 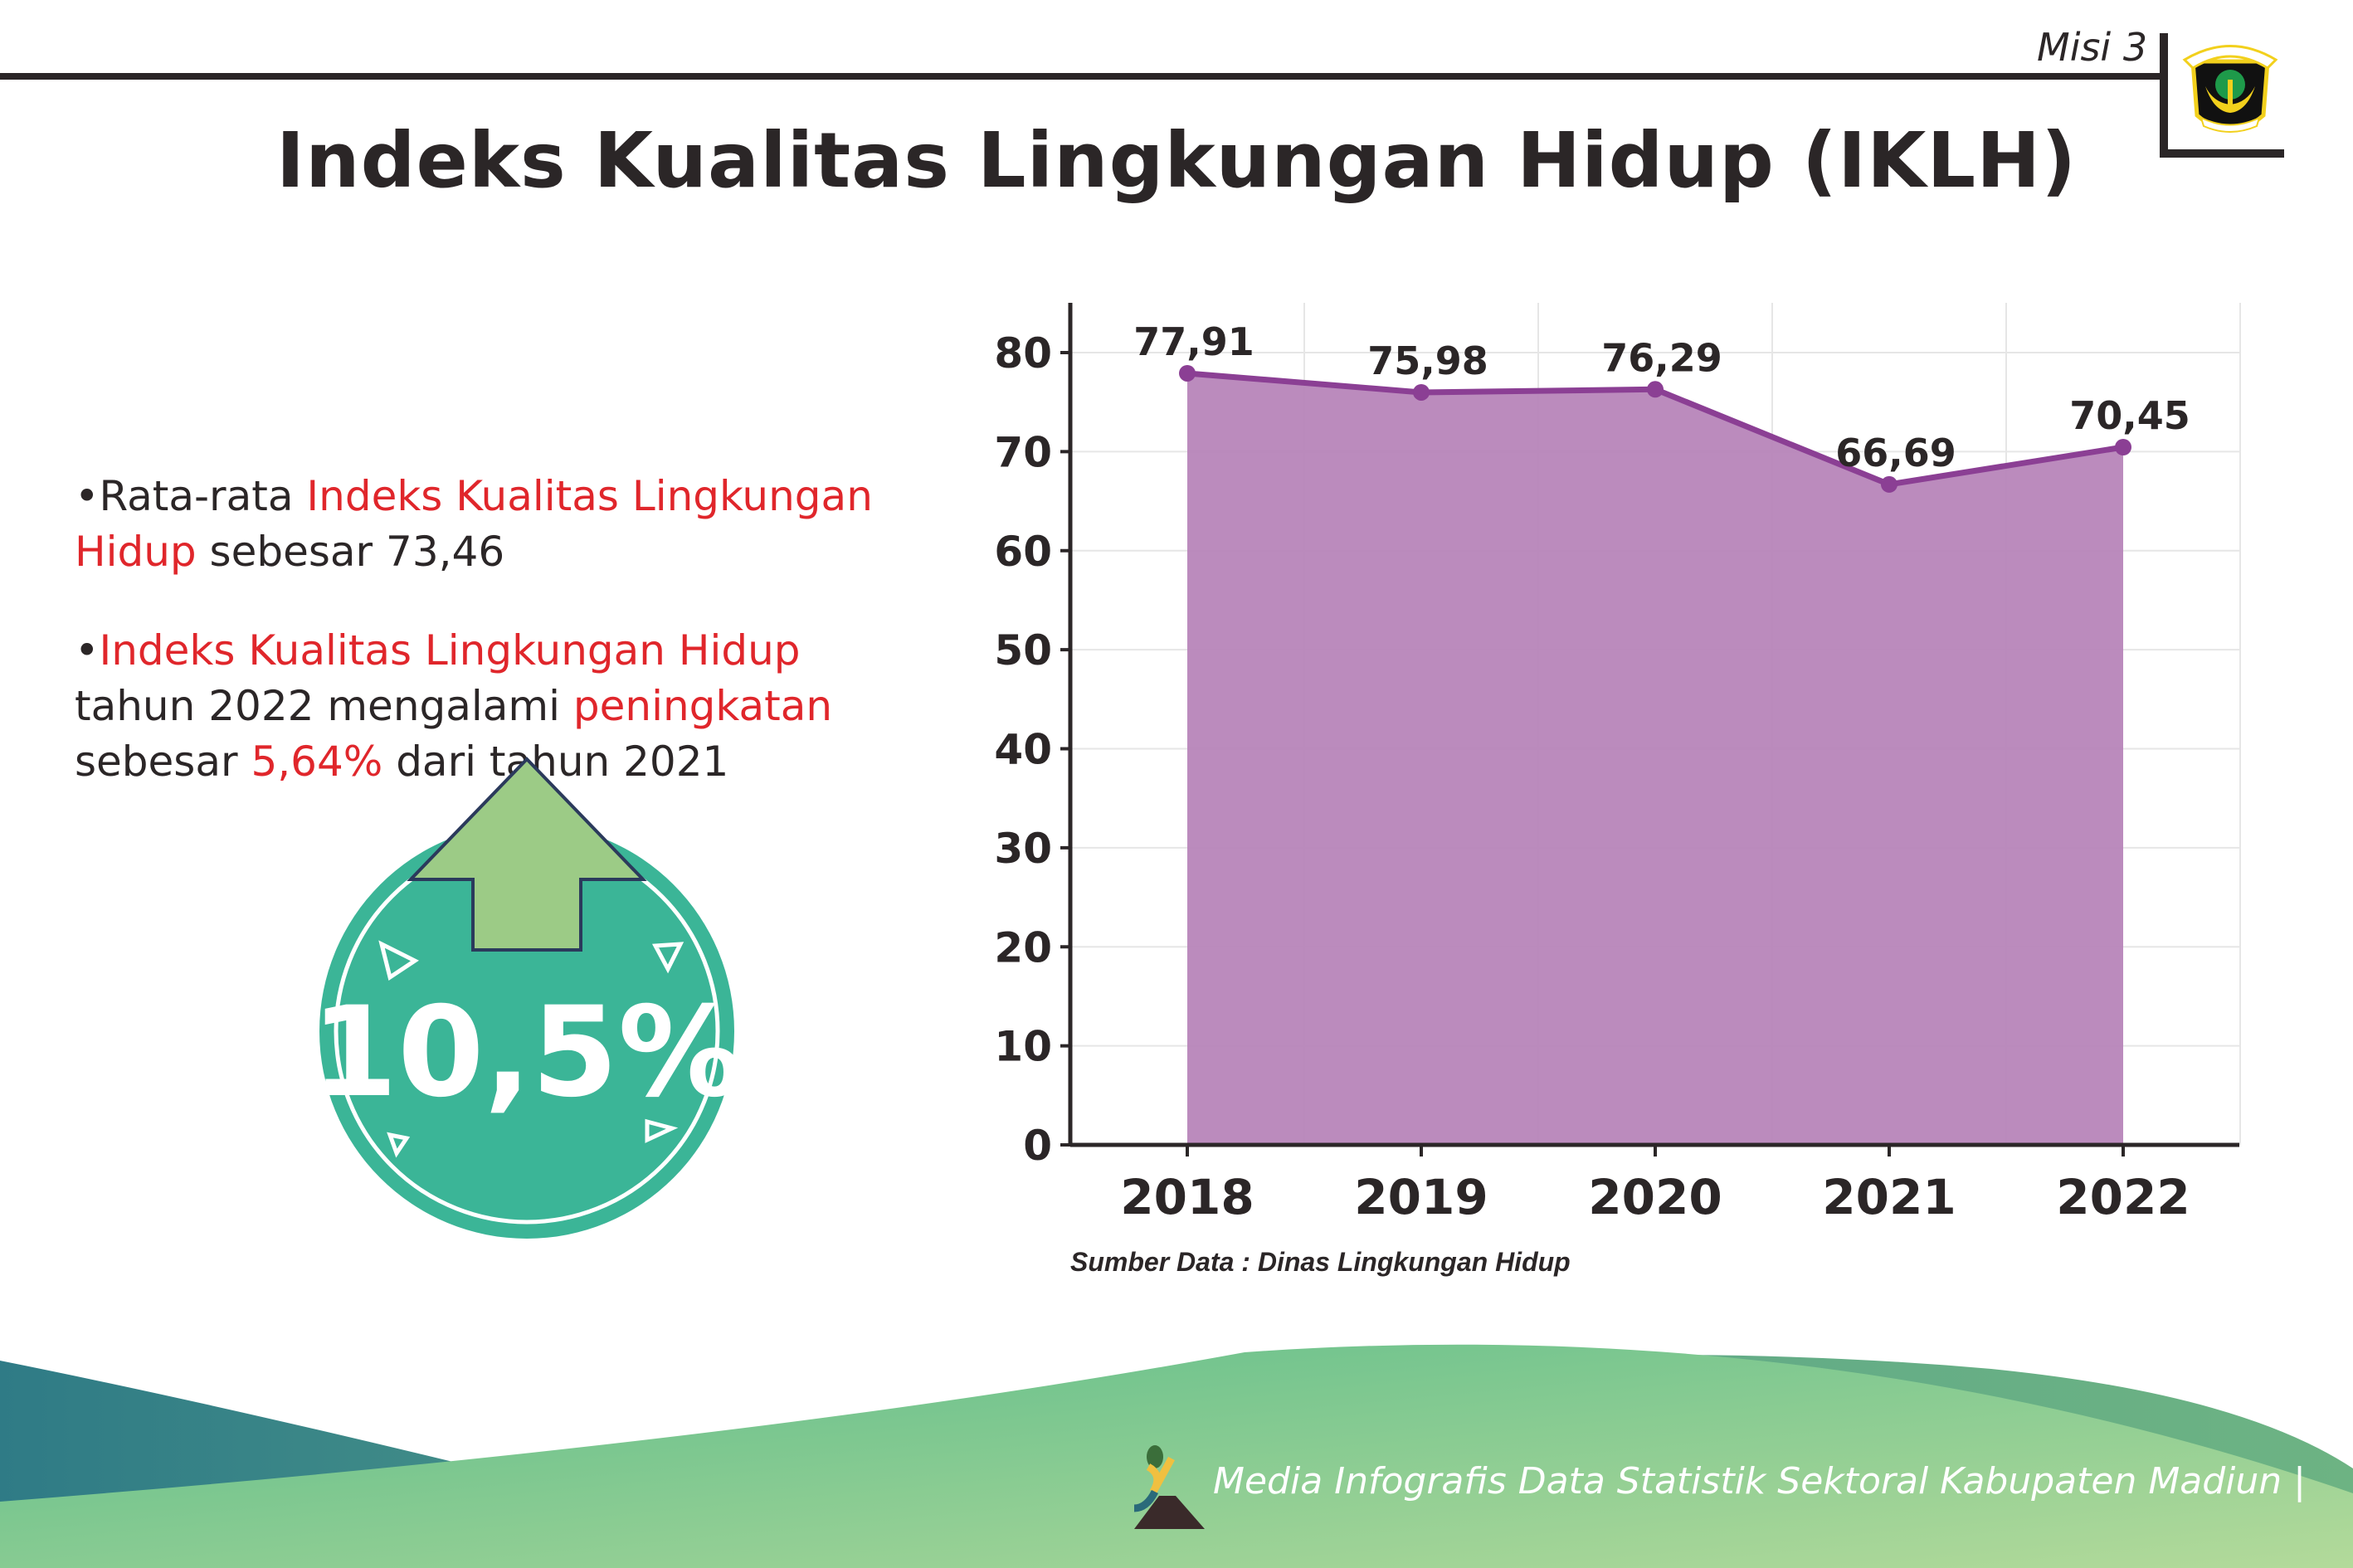 What do you see at coordinates (317, 762) in the screenshot?
I see `highlight-text: 5,64%` at bounding box center [317, 762].